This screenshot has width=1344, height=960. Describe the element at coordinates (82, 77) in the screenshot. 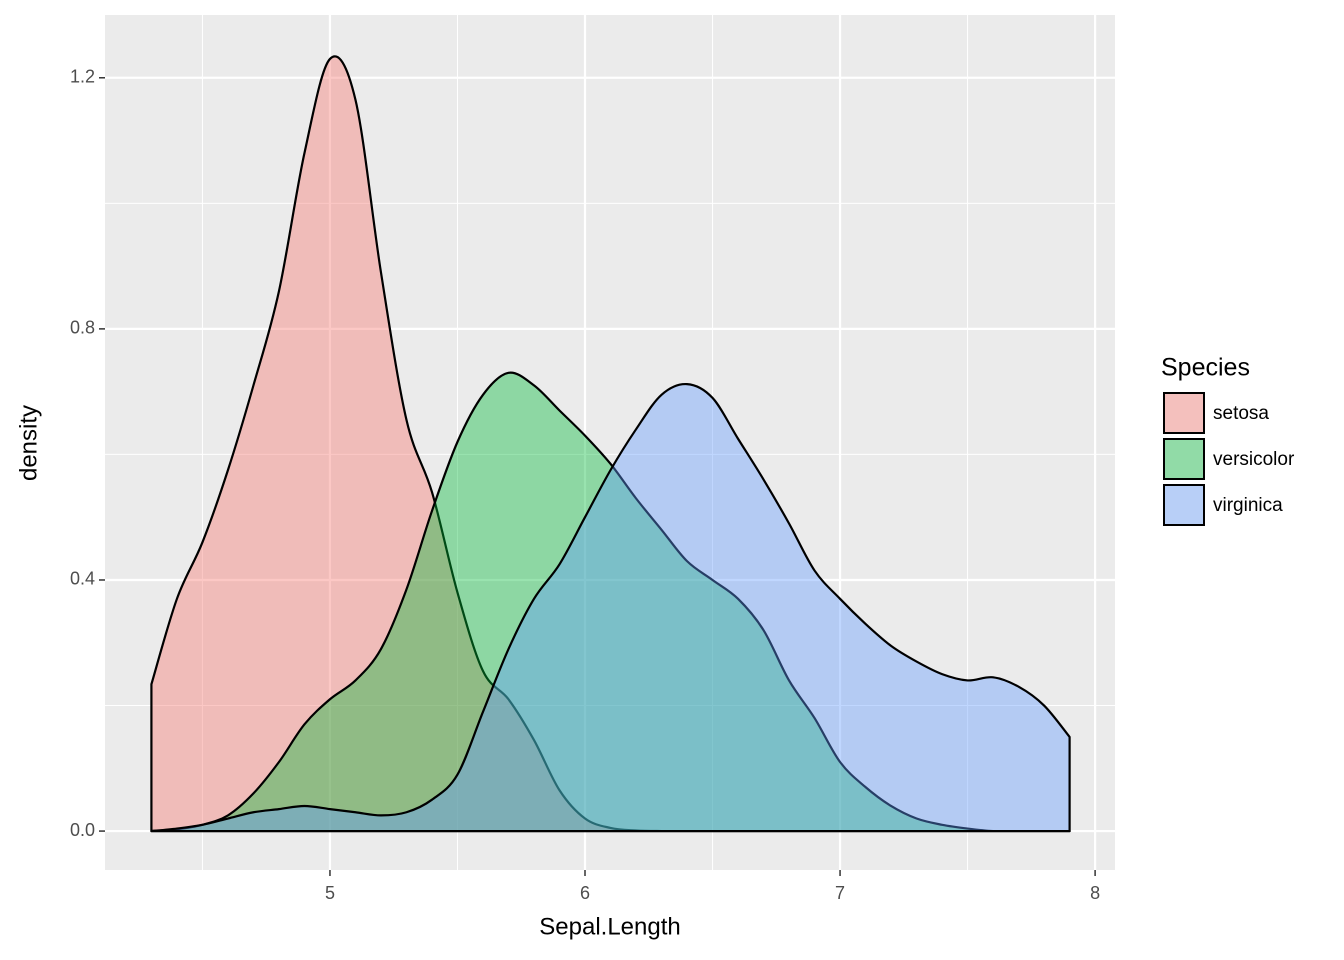

I see `y-tick-label: 1.2` at that location.